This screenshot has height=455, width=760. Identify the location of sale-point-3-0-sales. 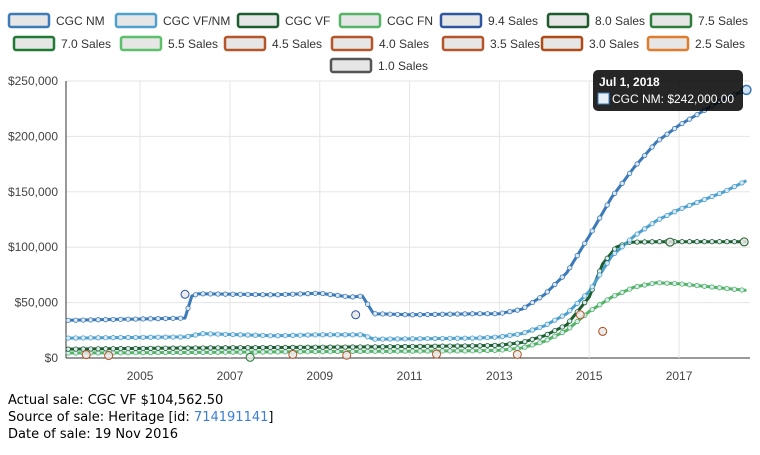
(603, 331).